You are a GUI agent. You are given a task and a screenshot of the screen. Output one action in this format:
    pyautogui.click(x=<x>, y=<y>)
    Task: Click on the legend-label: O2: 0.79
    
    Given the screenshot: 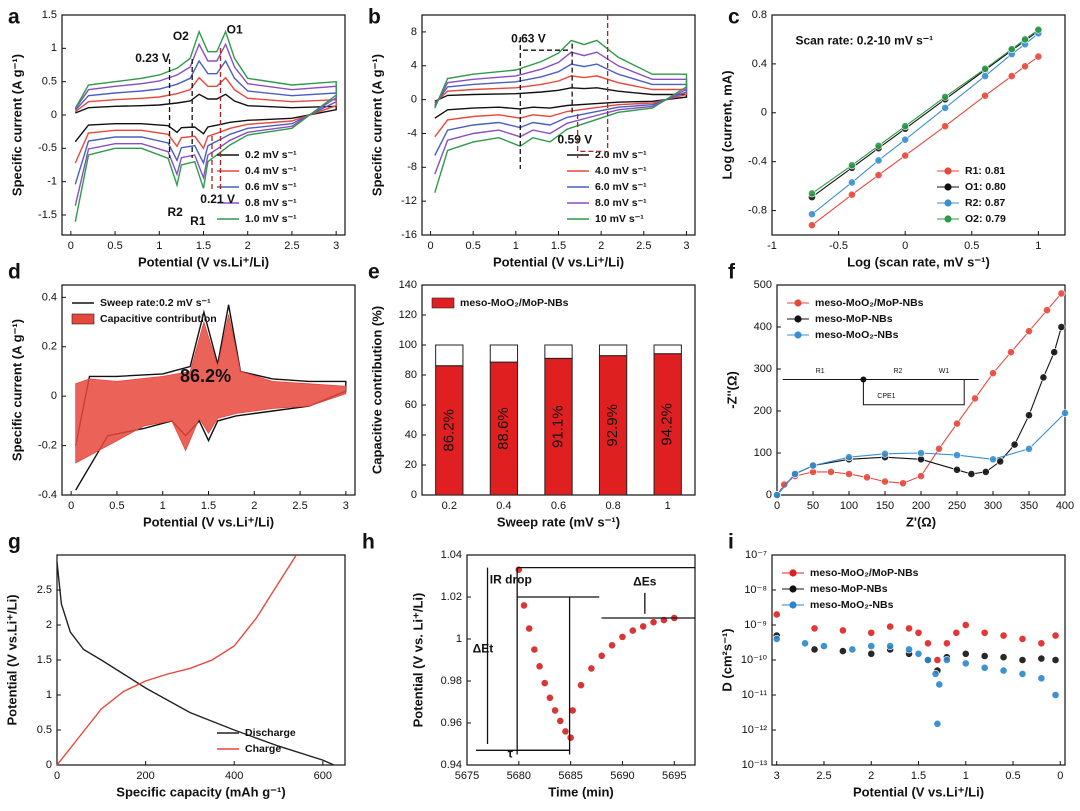 What is the action you would take?
    pyautogui.click(x=985, y=219)
    